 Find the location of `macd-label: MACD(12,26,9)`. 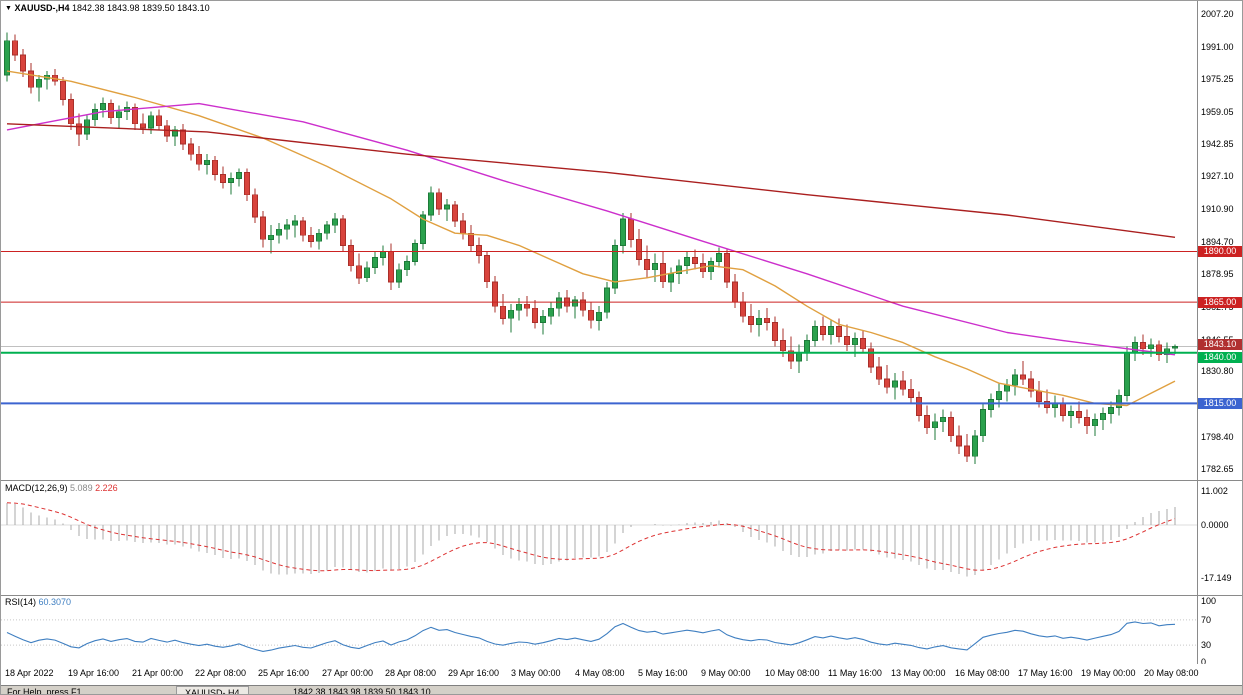

macd-label: MACD(12,26,9) is located at coordinates (36, 488).